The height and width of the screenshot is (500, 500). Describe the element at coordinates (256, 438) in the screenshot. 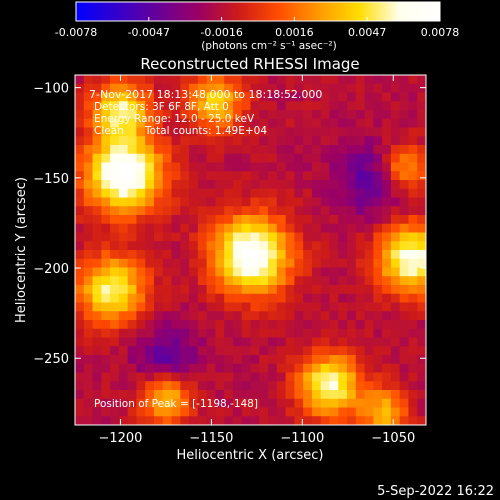

I see `x-axis-tick-labels: −1200 −1150 −1100 −1050` at that location.